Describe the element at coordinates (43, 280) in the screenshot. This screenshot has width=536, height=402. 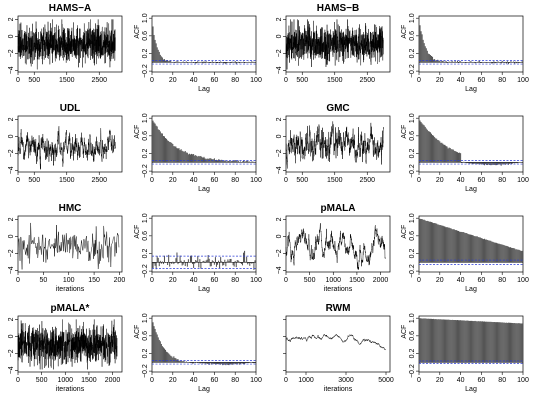
I see `x-tick-label: 50` at that location.